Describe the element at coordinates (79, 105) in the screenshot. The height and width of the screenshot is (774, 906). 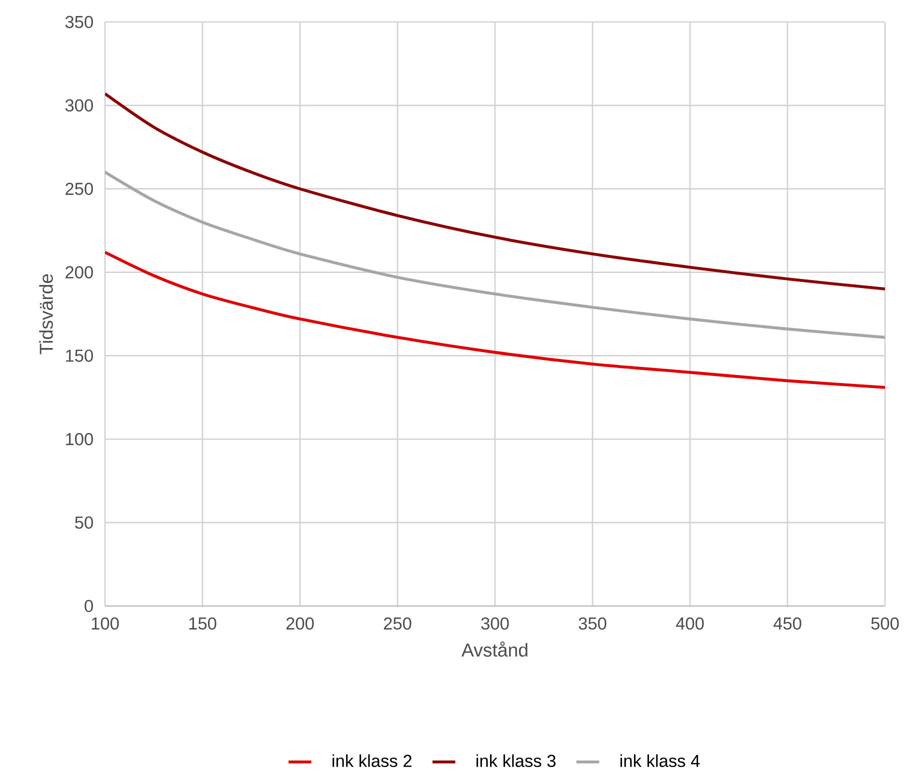
I see `y-tick-label: 300` at that location.